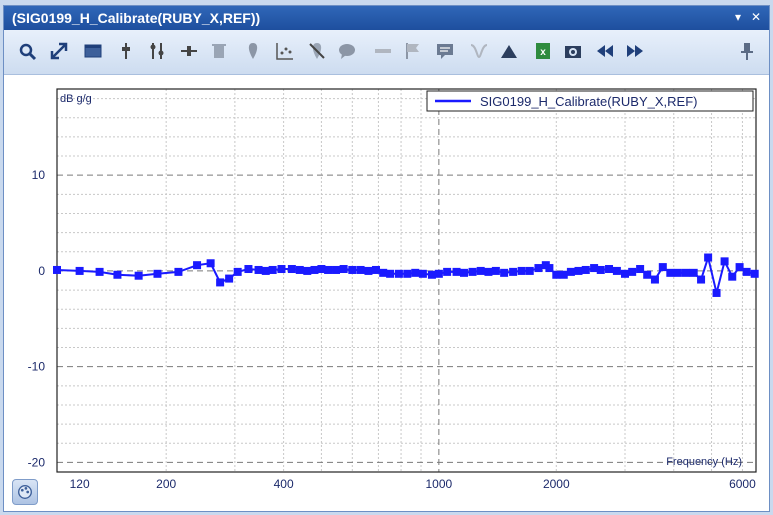 The width and height of the screenshot is (773, 515). I want to click on pin-icon, so click(747, 51).